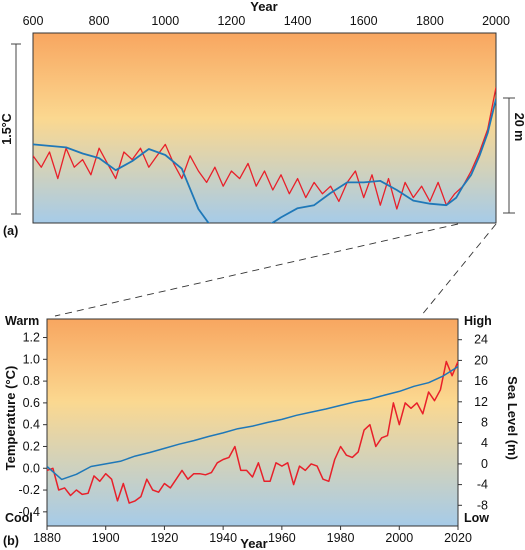 The height and width of the screenshot is (550, 525). What do you see at coordinates (430, 21) in the screenshot?
I see `panel-a-x-tick: 1800` at bounding box center [430, 21].